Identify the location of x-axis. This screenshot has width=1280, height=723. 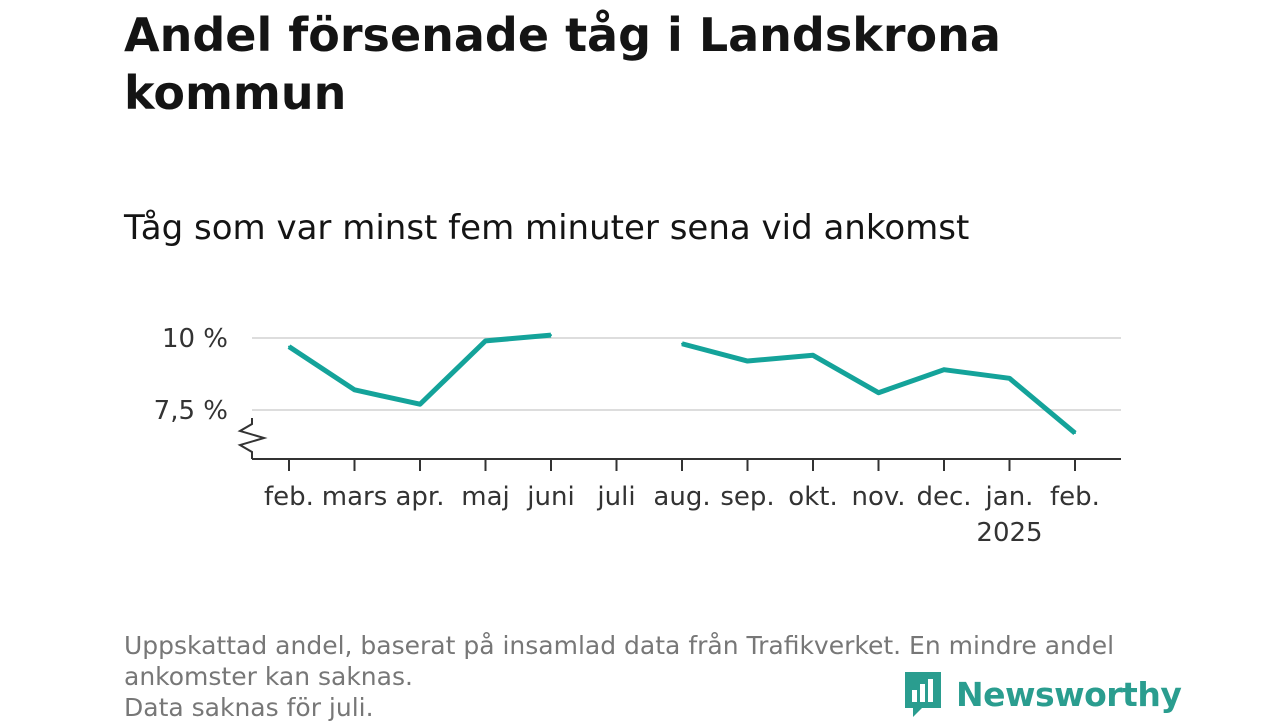
(679, 444).